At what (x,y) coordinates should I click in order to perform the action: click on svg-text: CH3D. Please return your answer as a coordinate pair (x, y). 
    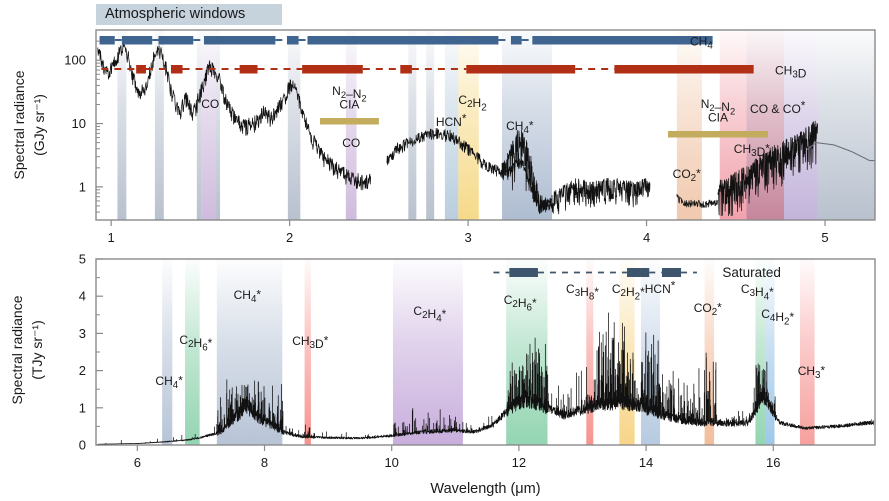
    Looking at the image, I should click on (791, 72).